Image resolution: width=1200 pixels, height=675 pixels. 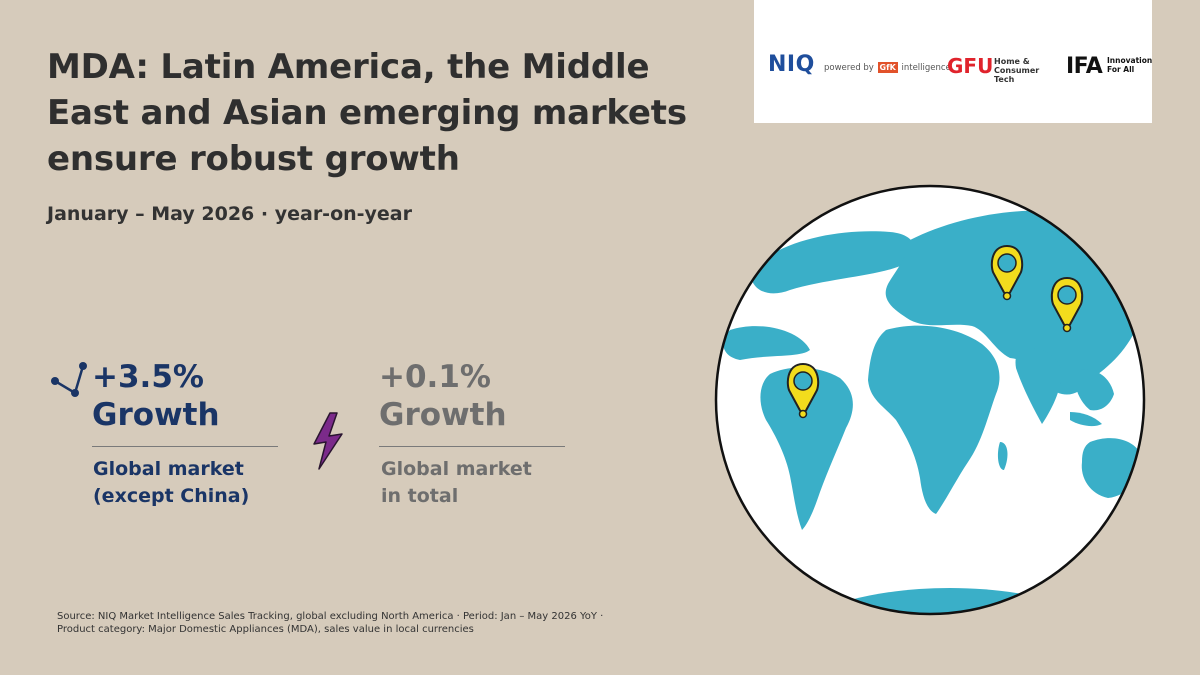 I want to click on stat-1-percent: +3.5%, so click(x=148, y=377).